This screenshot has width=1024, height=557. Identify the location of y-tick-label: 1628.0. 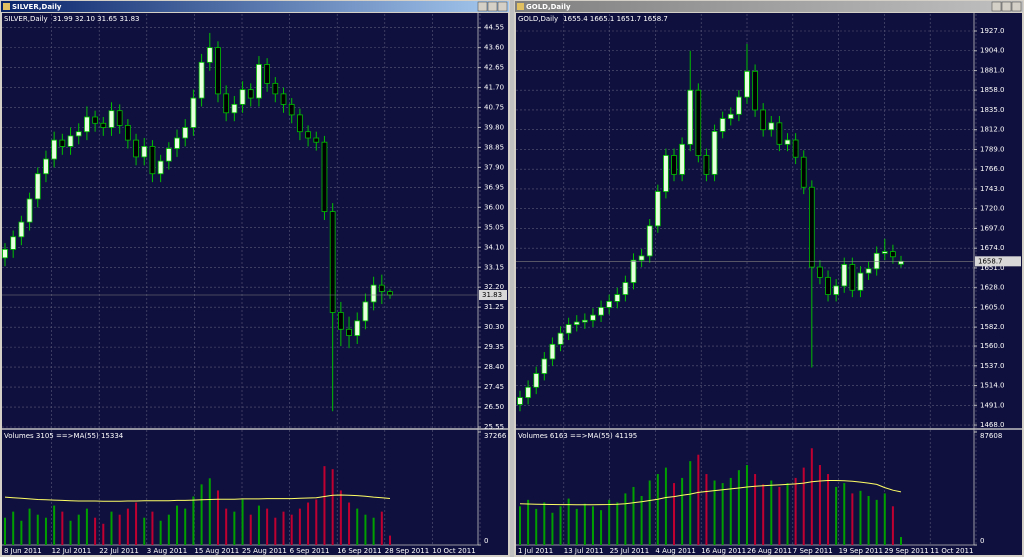
(992, 288).